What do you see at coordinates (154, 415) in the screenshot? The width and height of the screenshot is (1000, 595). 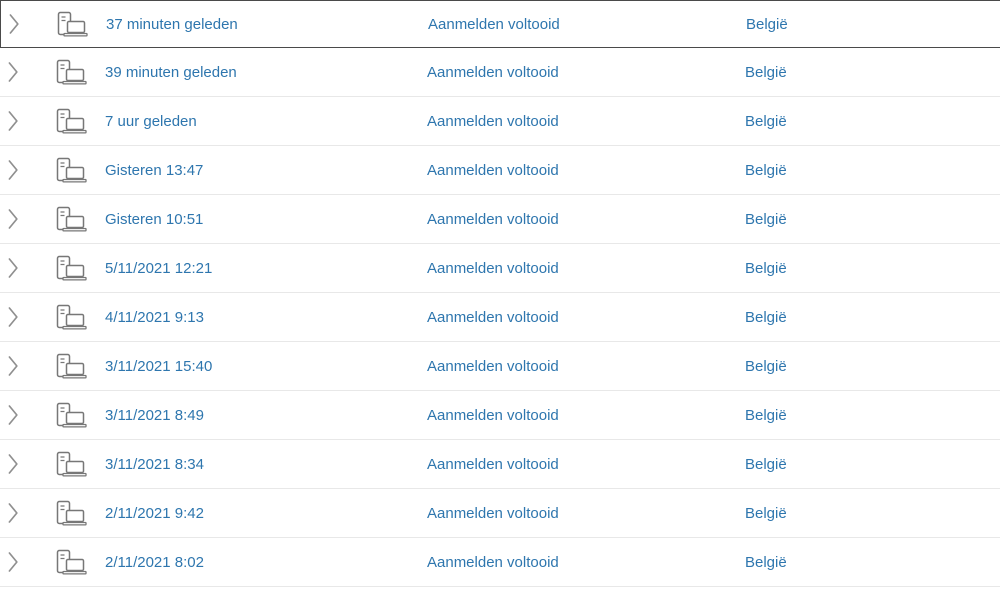 I see `activity-time: 3/11/2021 8:49` at bounding box center [154, 415].